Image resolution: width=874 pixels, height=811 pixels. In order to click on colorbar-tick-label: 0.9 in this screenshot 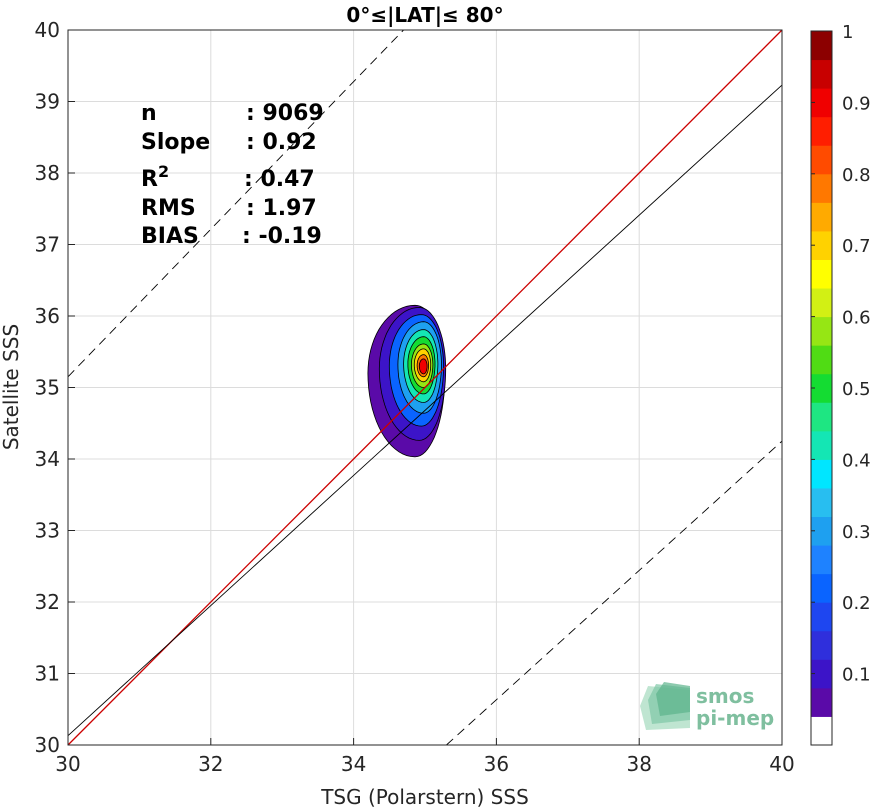, I will do `click(856, 103)`.